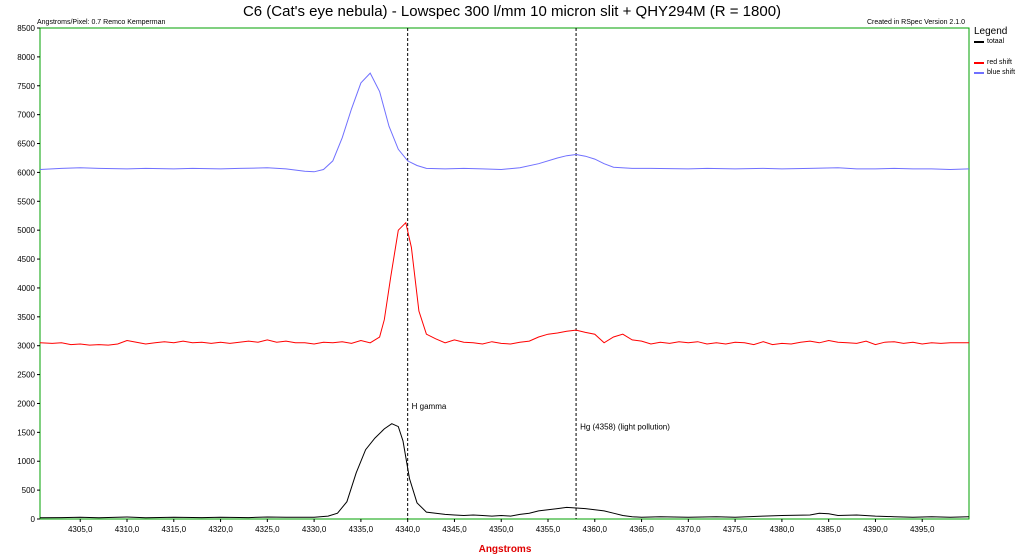  What do you see at coordinates (314, 529) in the screenshot?
I see `x-tick-label: 4330,0` at bounding box center [314, 529].